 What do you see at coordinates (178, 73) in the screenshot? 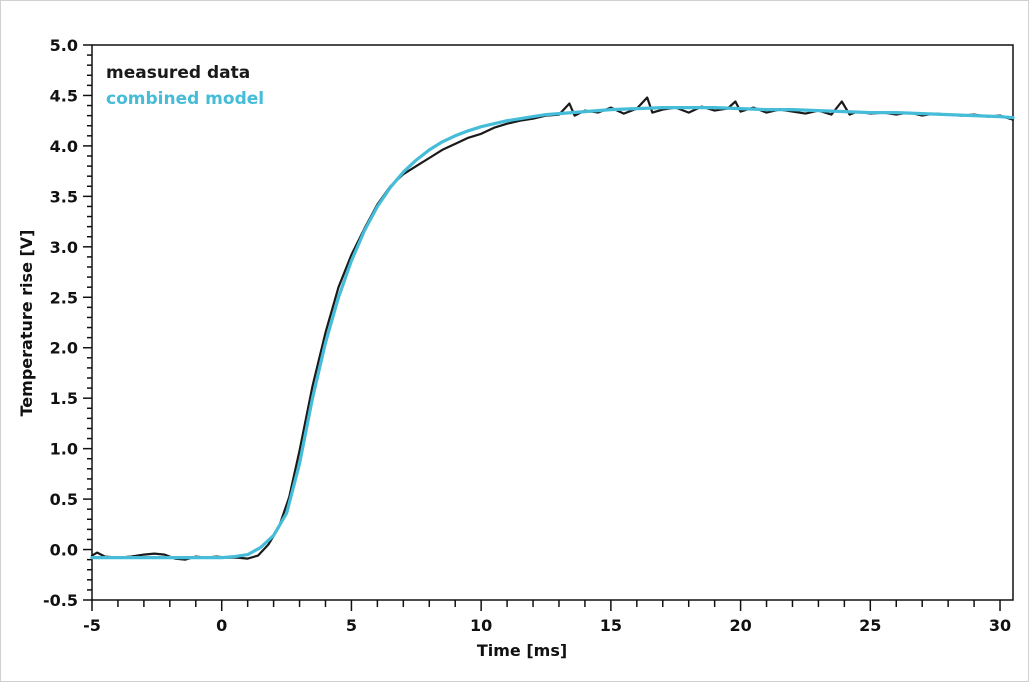
I see `legend-measured-data: measured data` at bounding box center [178, 73].